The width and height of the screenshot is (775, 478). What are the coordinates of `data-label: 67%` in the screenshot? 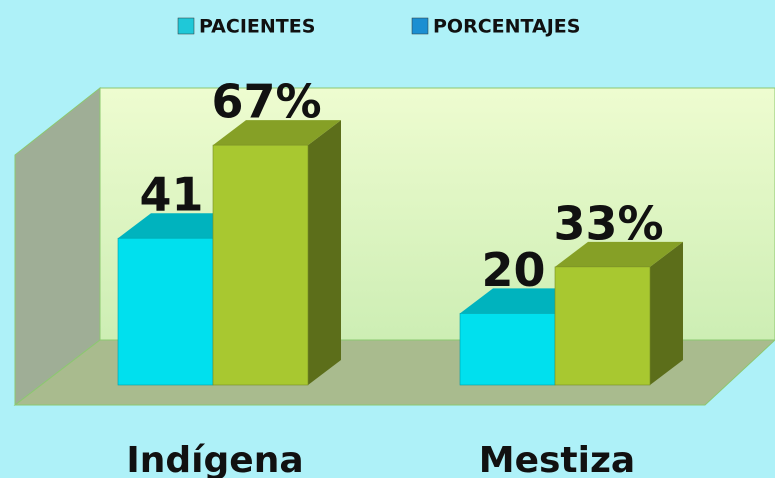 It's located at (266, 102).